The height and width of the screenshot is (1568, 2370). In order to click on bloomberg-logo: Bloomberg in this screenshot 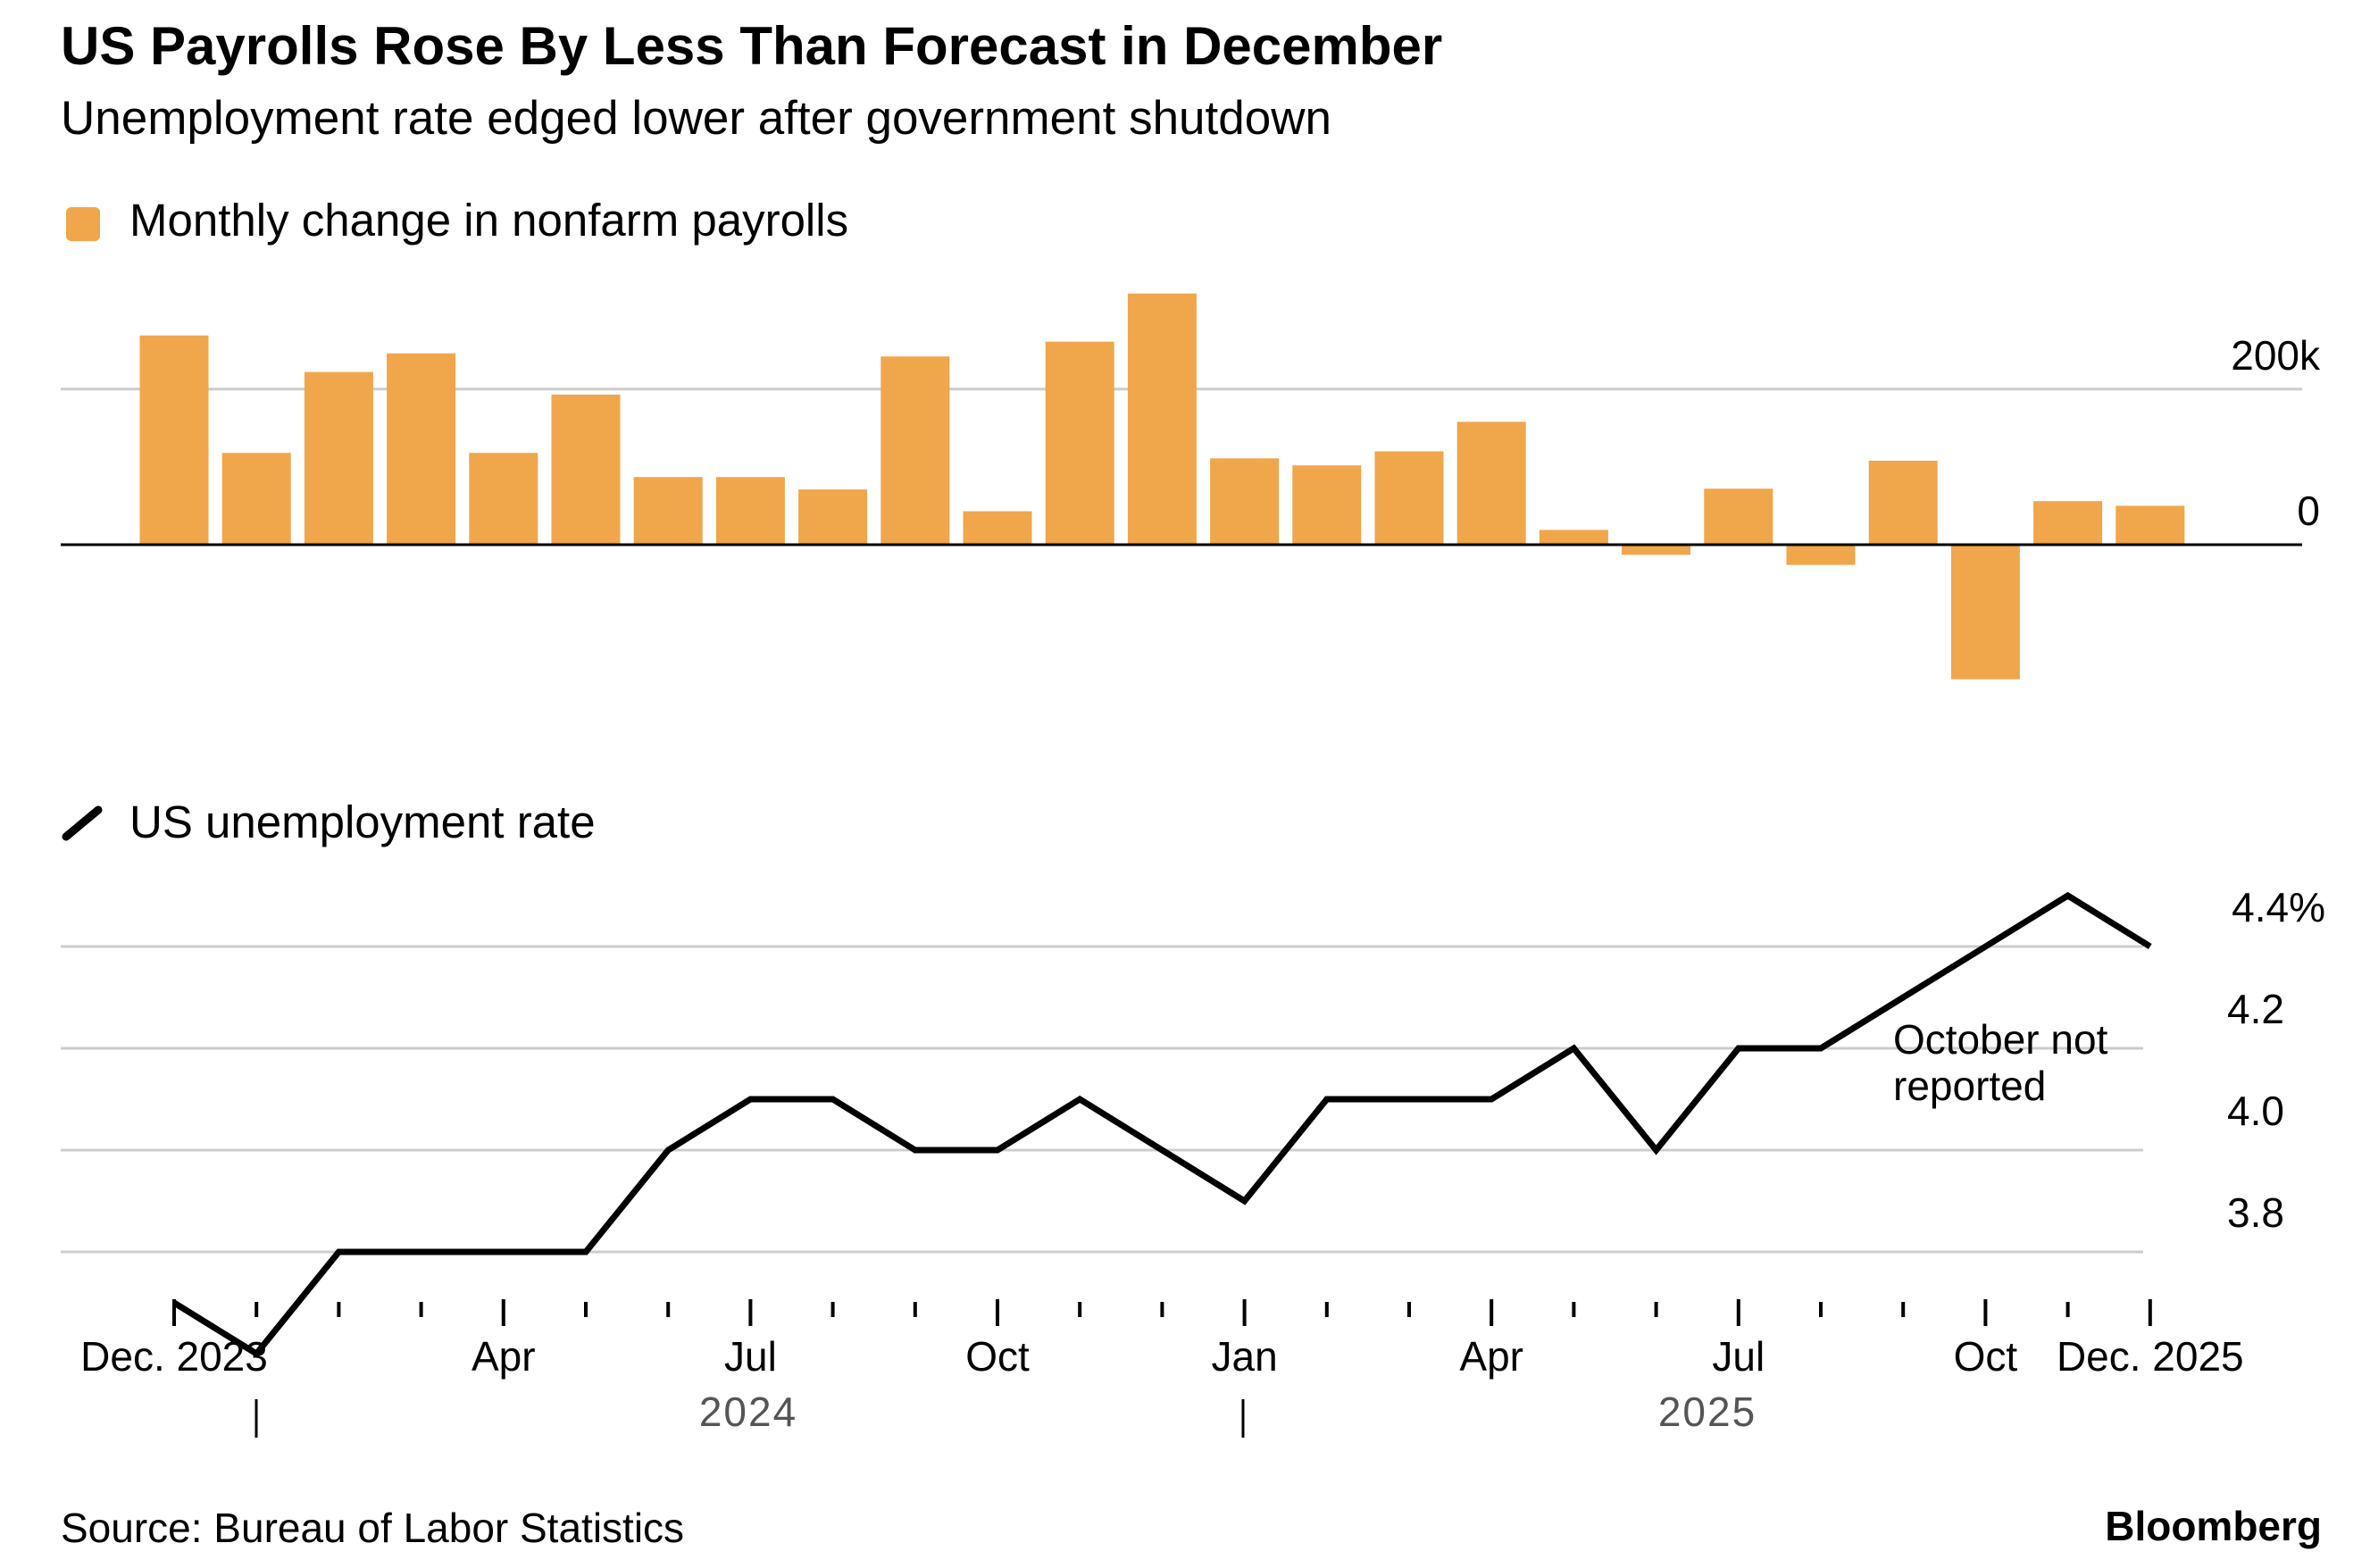, I will do `click(2213, 1526)`.